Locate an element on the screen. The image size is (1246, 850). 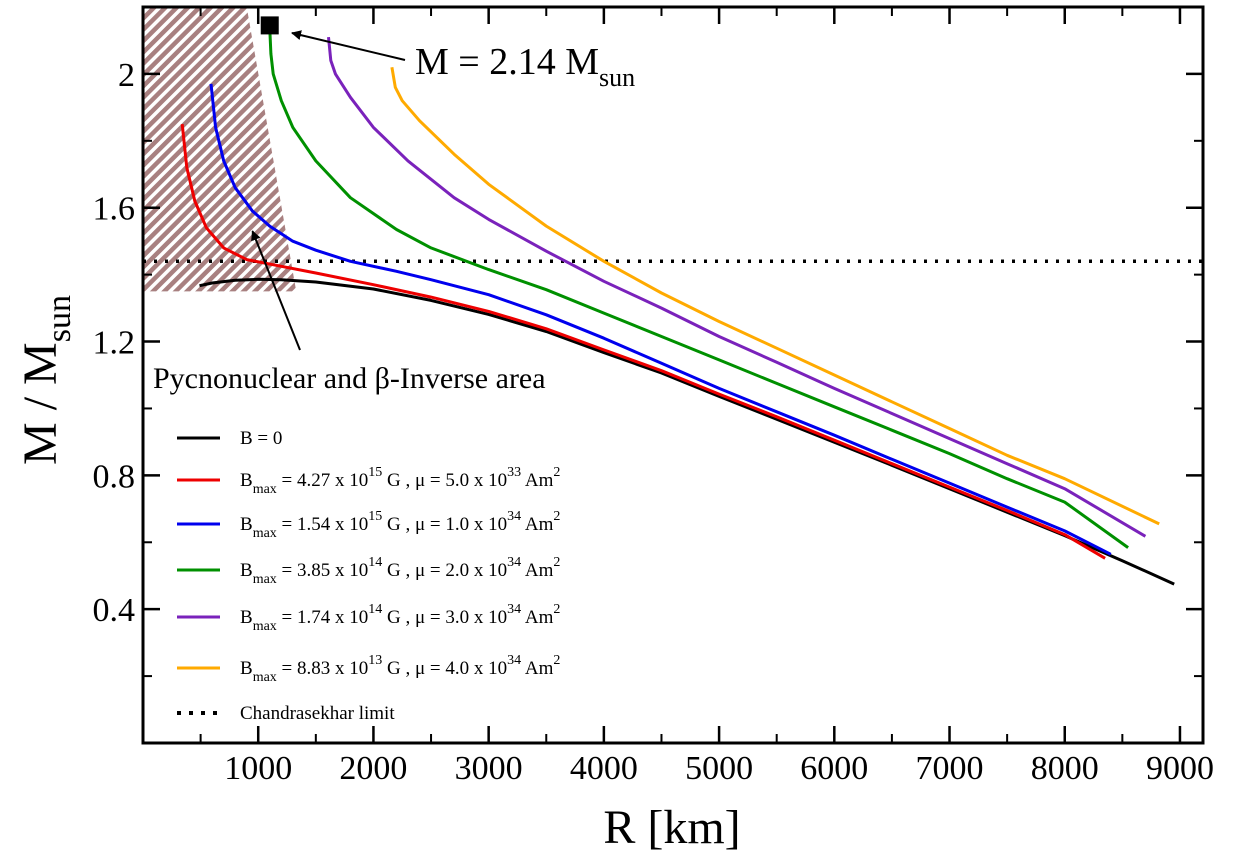
x-tick-label: 8000 is located at coordinates (1065, 768).